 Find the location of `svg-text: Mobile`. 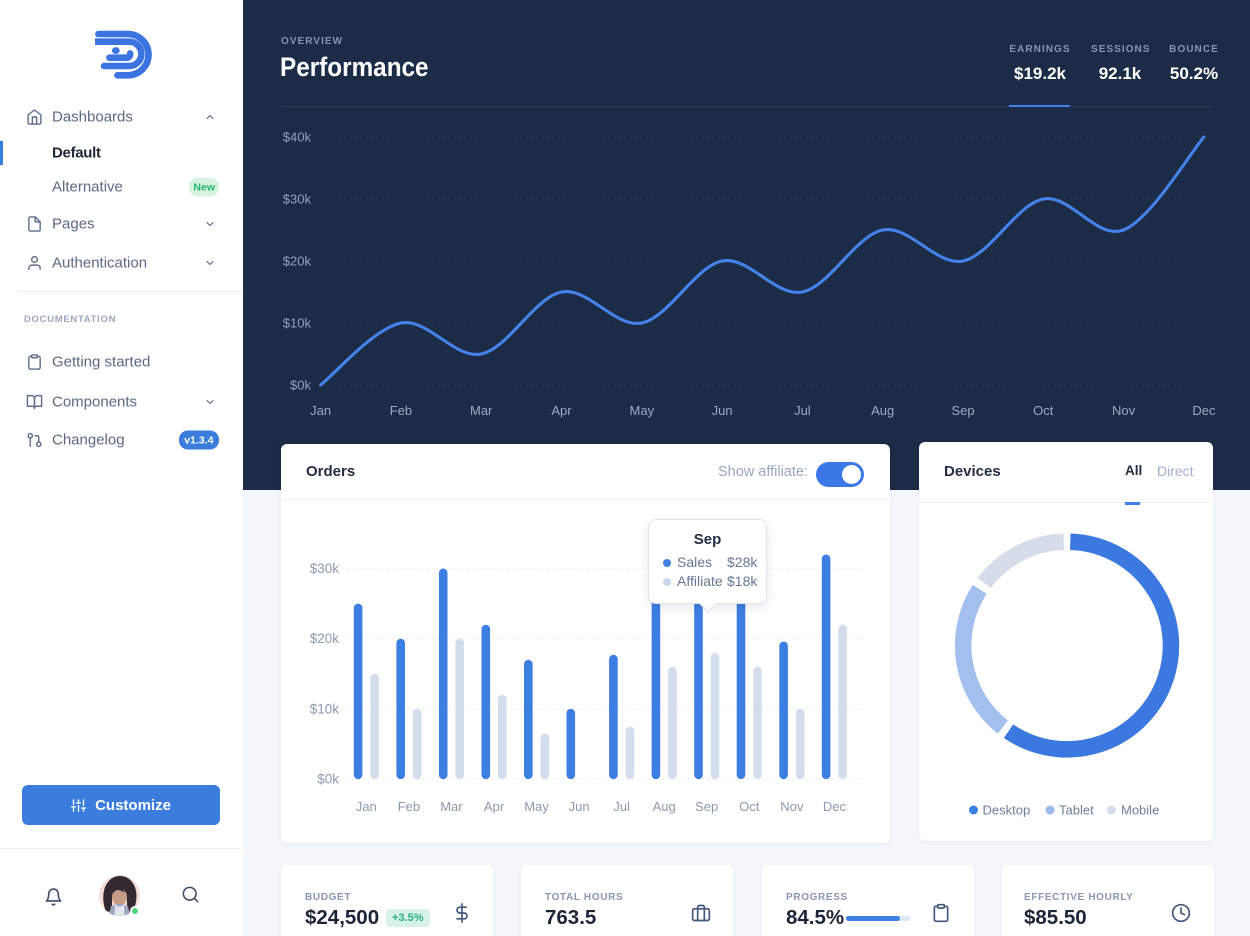

svg-text: Mobile is located at coordinates (1140, 810).